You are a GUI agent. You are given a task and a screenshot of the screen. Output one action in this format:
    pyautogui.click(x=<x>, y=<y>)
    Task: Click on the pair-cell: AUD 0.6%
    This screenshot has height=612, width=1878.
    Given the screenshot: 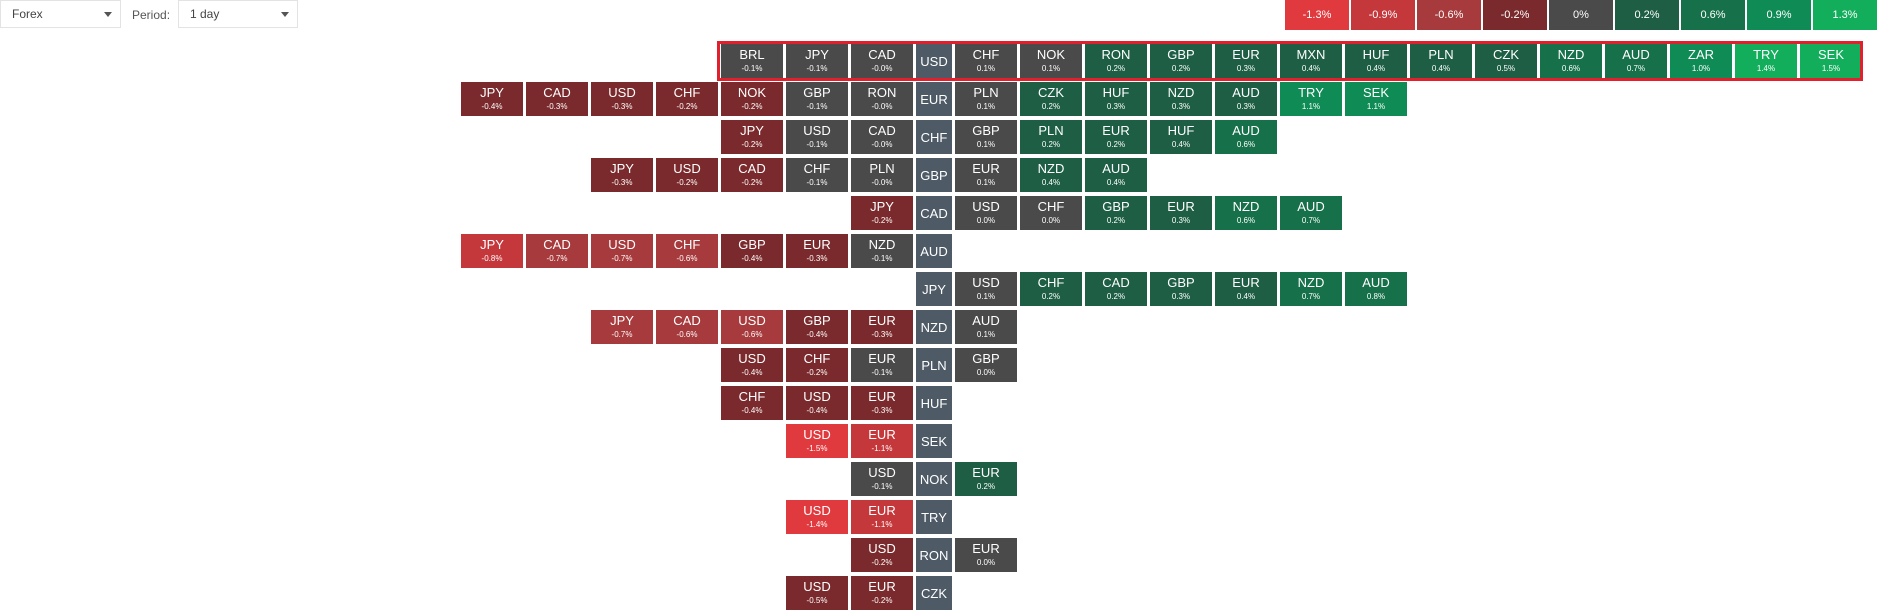 What is the action you would take?
    pyautogui.click(x=1246, y=137)
    